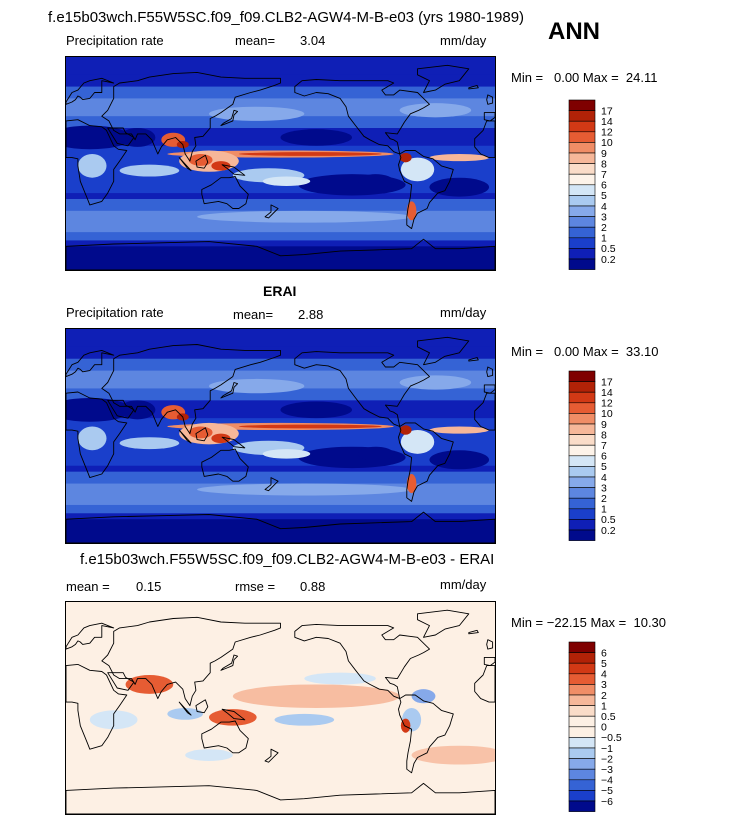 Image resolution: width=733 pixels, height=821 pixels. What do you see at coordinates (604, 488) in the screenshot?
I see `colorbar-2-label: 3` at bounding box center [604, 488].